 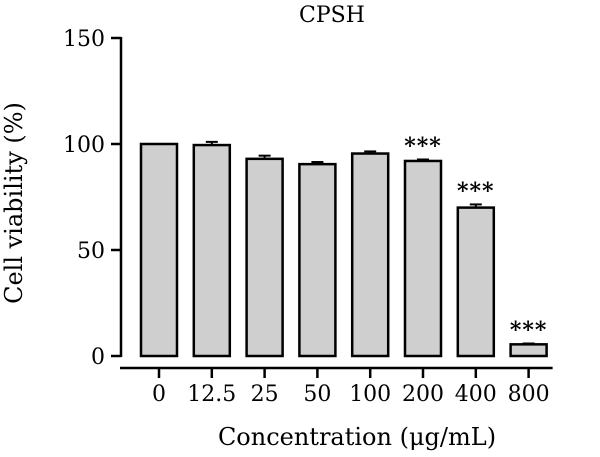 What do you see at coordinates (332, 15) in the screenshot?
I see `chart-title: CPSH` at bounding box center [332, 15].